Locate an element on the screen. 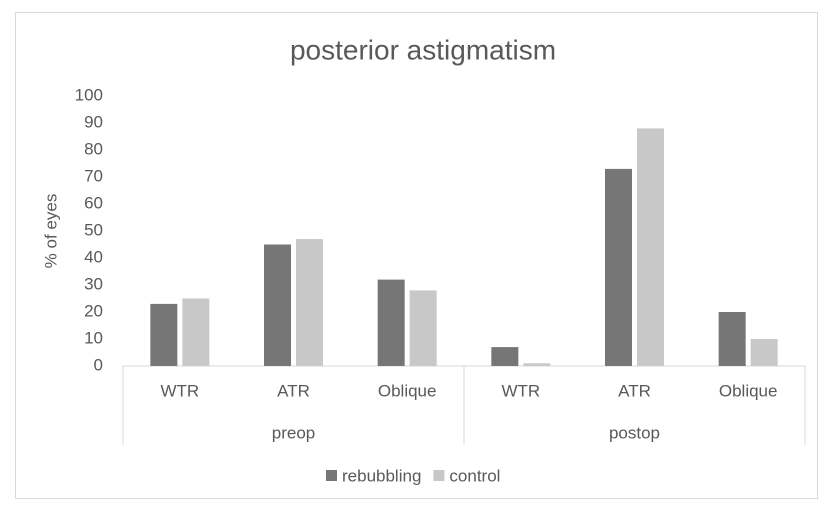 This screenshot has width=827, height=506. y-tick-label: 40 is located at coordinates (93, 256).